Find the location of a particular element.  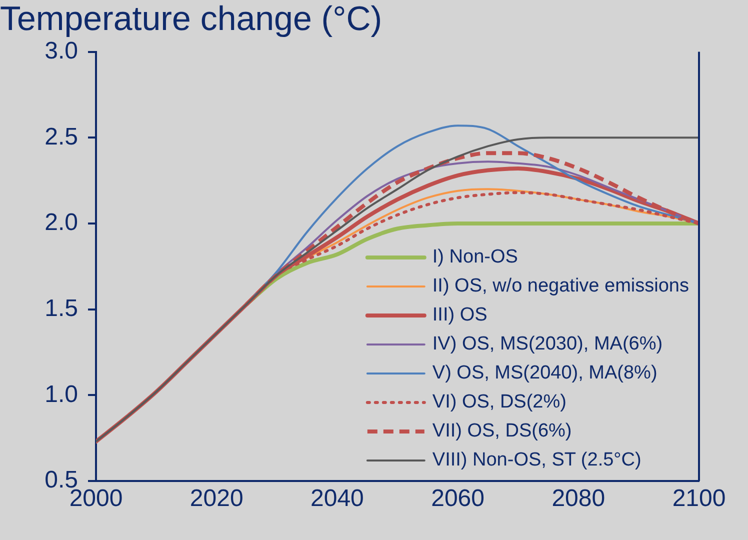

y-tick-label: 3.0 is located at coordinates (61, 50).